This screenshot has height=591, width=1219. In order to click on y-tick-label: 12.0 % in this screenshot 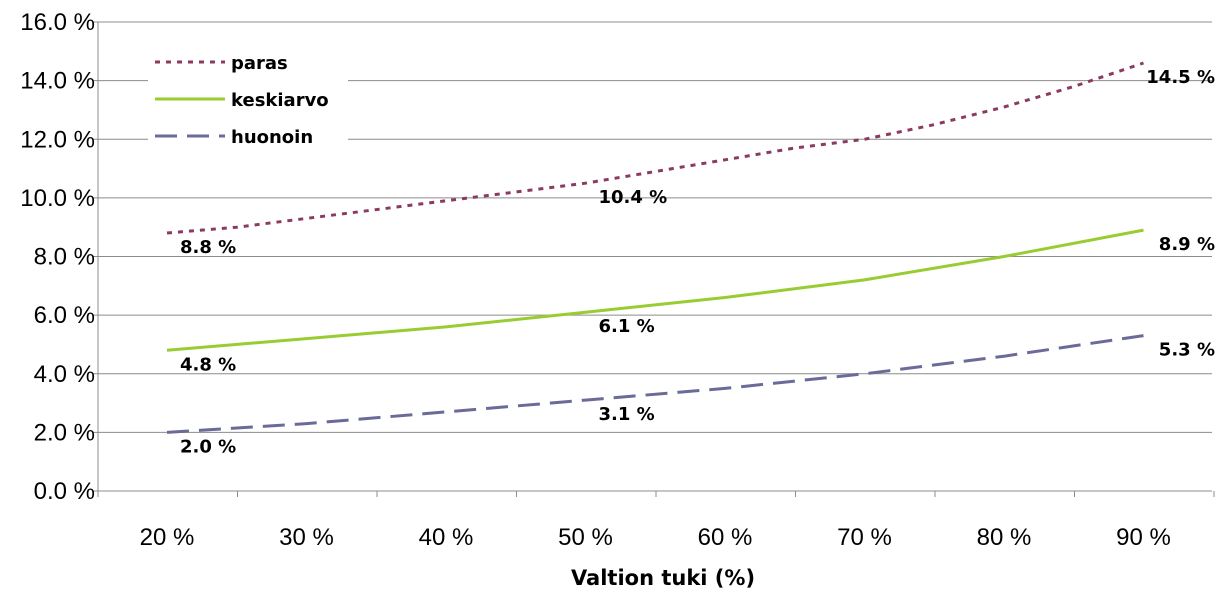, I will do `click(57, 139)`.